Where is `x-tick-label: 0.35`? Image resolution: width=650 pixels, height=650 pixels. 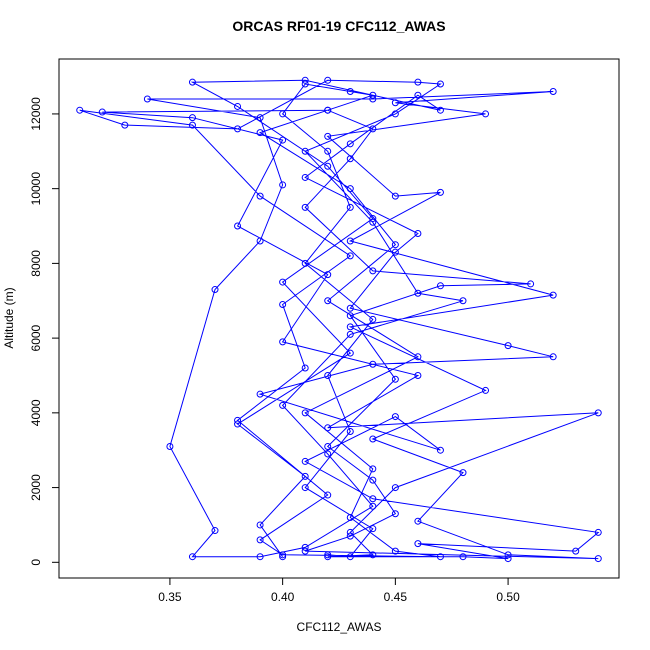 x-tick-label: 0.35 is located at coordinates (170, 597).